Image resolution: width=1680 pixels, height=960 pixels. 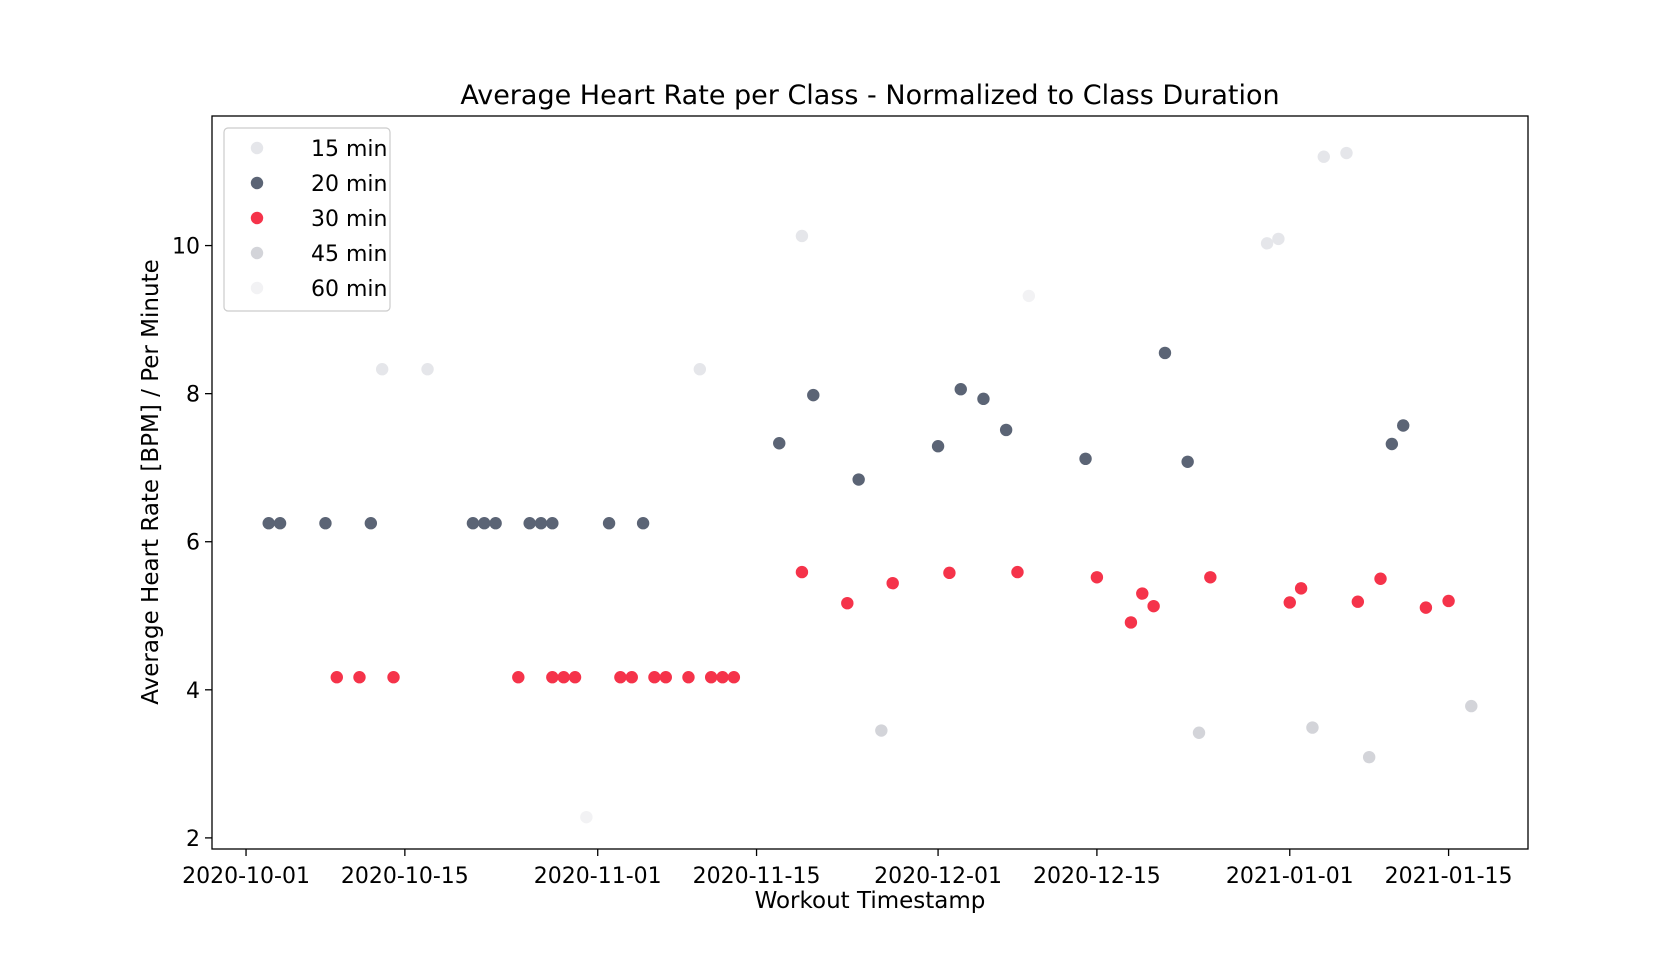 I want to click on x-tick-label: 2021-01-15, so click(x=1449, y=876).